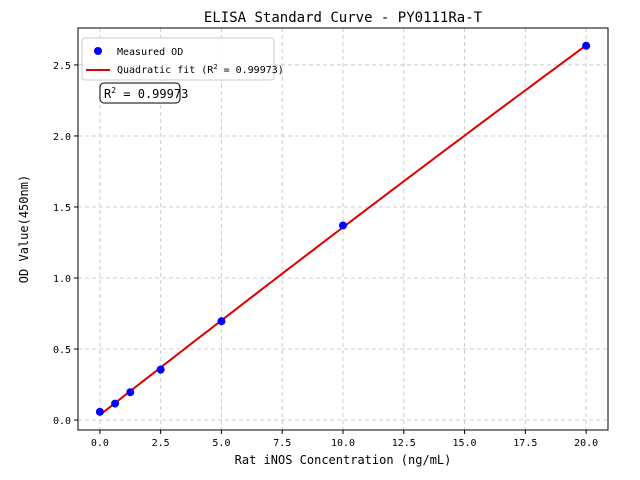 This screenshot has width=640, height=480. Describe the element at coordinates (62, 350) in the screenshot. I see `y-tick-label: 0.5` at that location.